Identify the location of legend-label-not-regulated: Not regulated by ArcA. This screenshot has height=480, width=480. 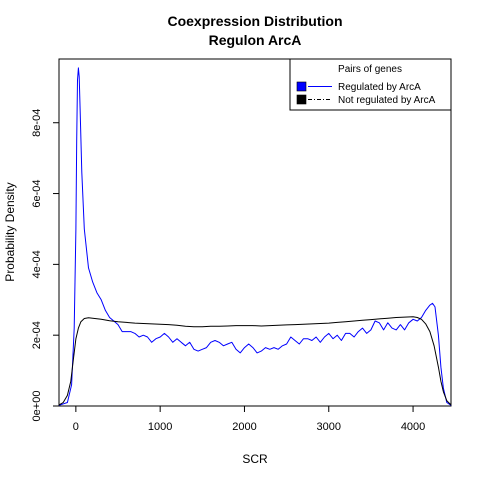
(387, 100).